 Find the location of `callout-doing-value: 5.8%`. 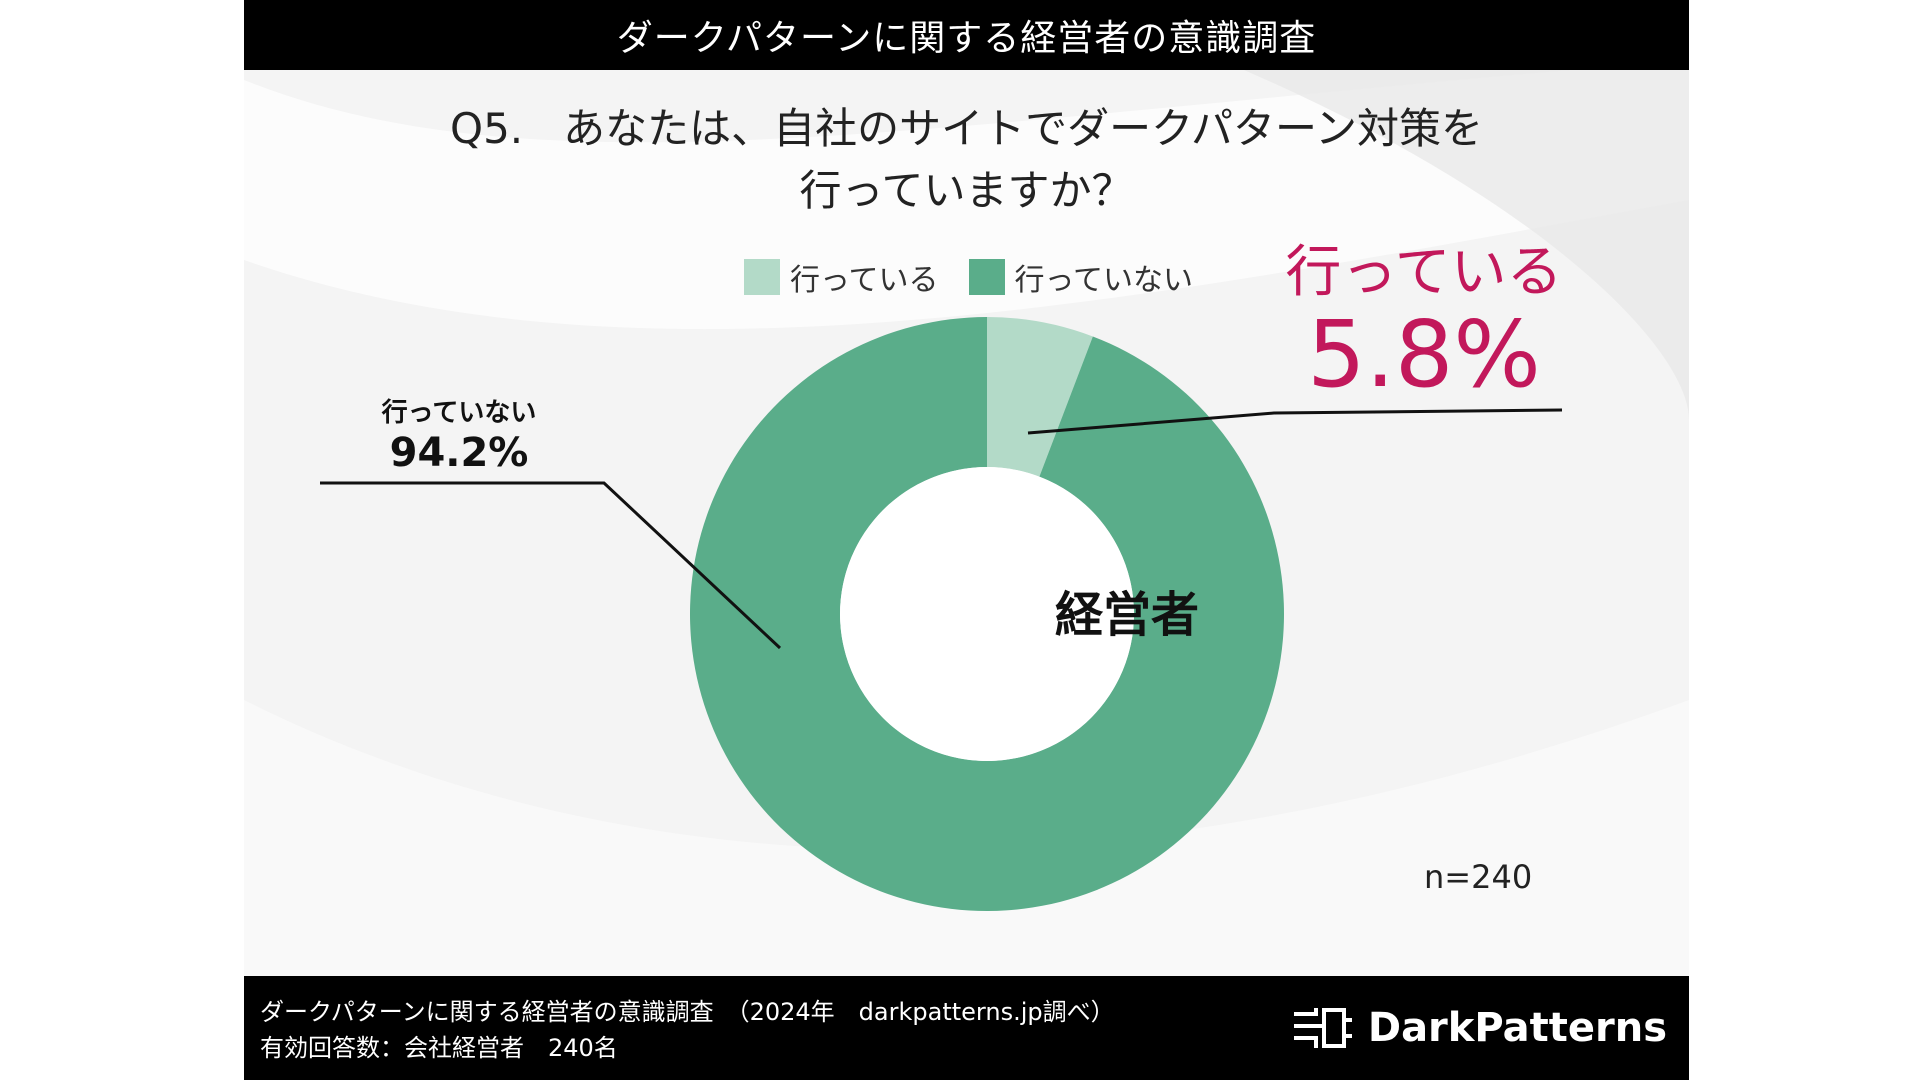

callout-doing-value: 5.8% is located at coordinates (1424, 354).